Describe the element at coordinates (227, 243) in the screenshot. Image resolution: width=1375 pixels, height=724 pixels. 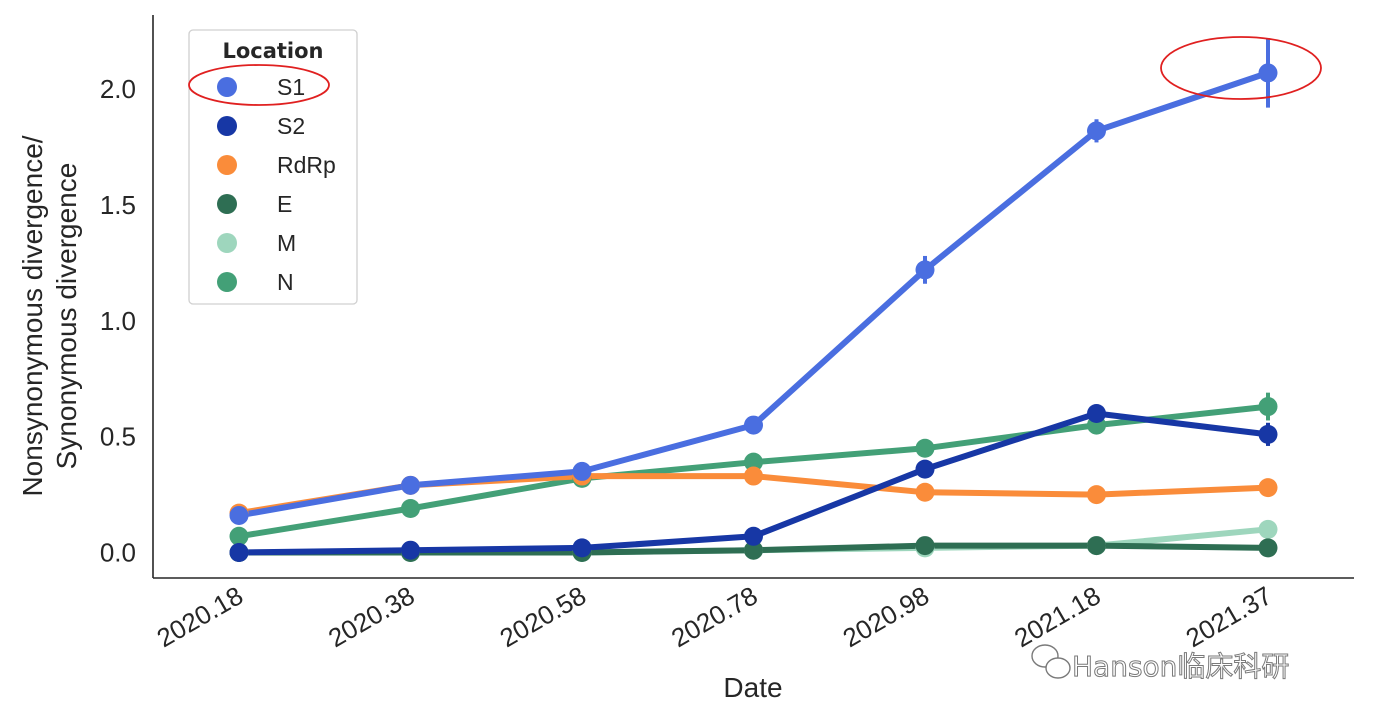
I see `legend-marker-m` at that location.